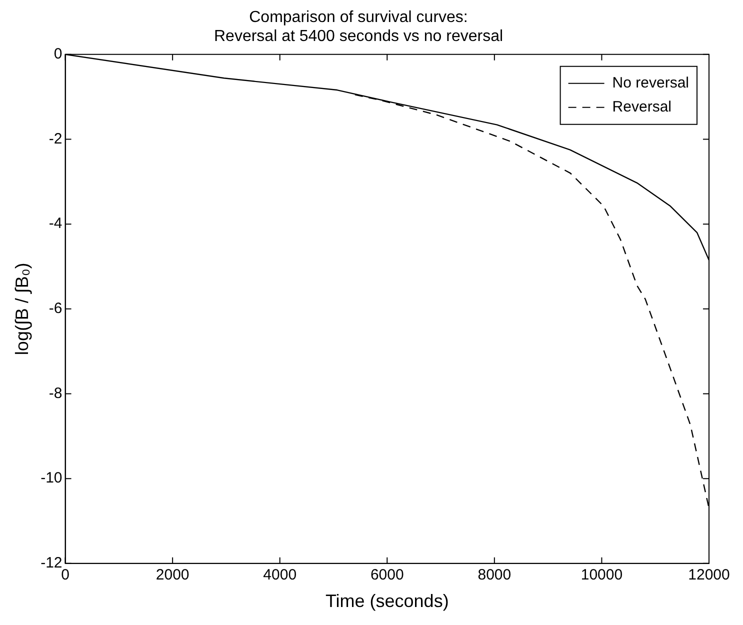 The image size is (743, 625). What do you see at coordinates (55, 309) in the screenshot?
I see `y-tick-label: -6` at bounding box center [55, 309].